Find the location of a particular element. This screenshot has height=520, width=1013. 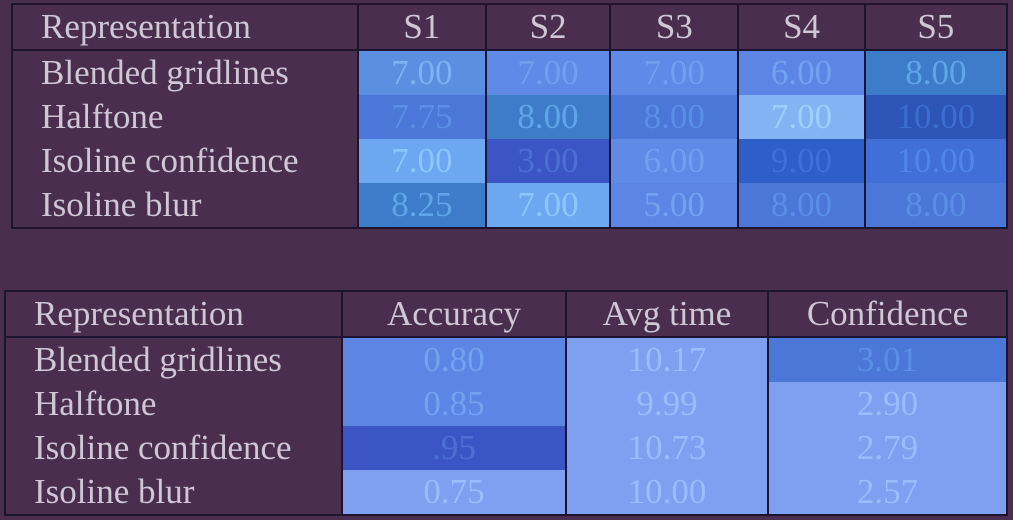

column-header: S2 is located at coordinates (547, 27).